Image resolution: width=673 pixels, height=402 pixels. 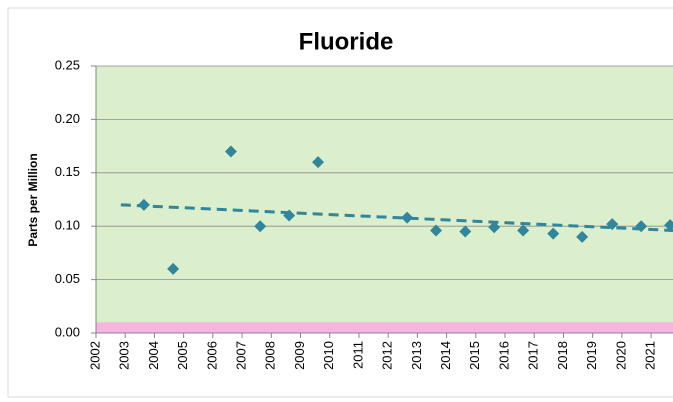 What do you see at coordinates (650, 355) in the screenshot?
I see `x-tick-label: 2021` at bounding box center [650, 355].